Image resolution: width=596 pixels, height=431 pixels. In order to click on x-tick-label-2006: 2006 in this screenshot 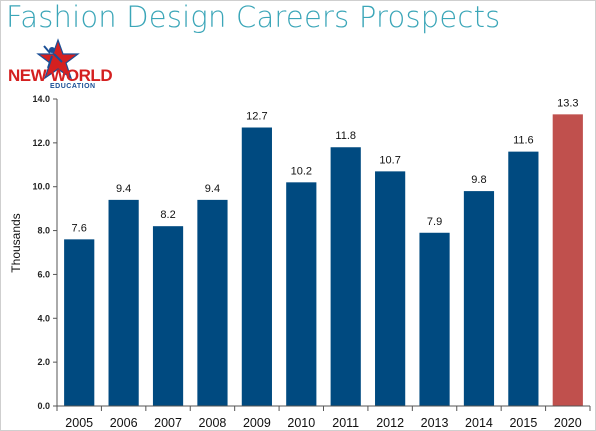, I will do `click(124, 423)`.